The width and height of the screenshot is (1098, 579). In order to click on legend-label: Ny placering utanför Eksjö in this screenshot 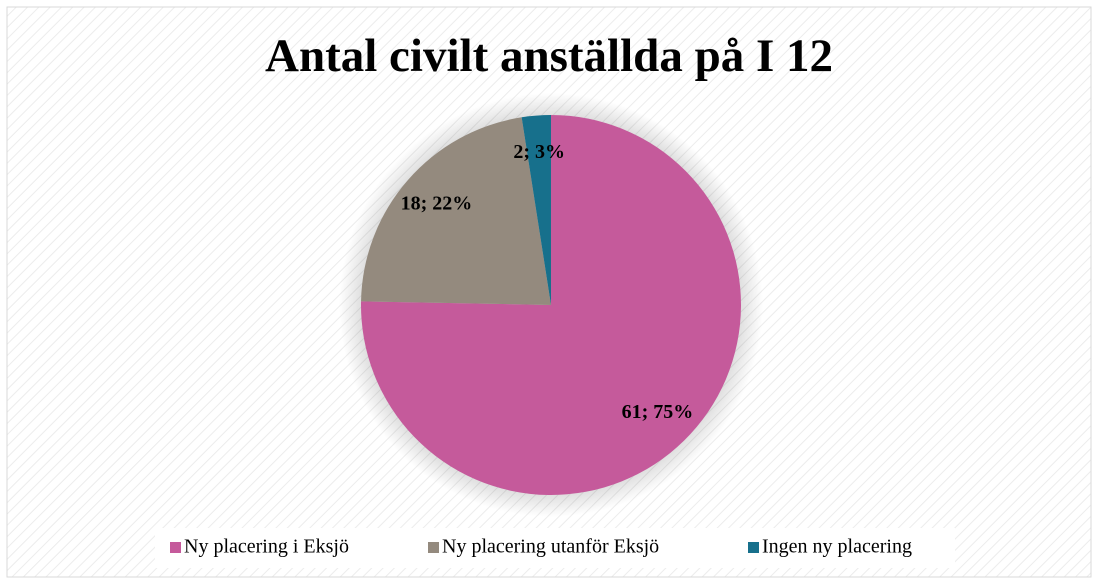, I will do `click(550, 547)`.